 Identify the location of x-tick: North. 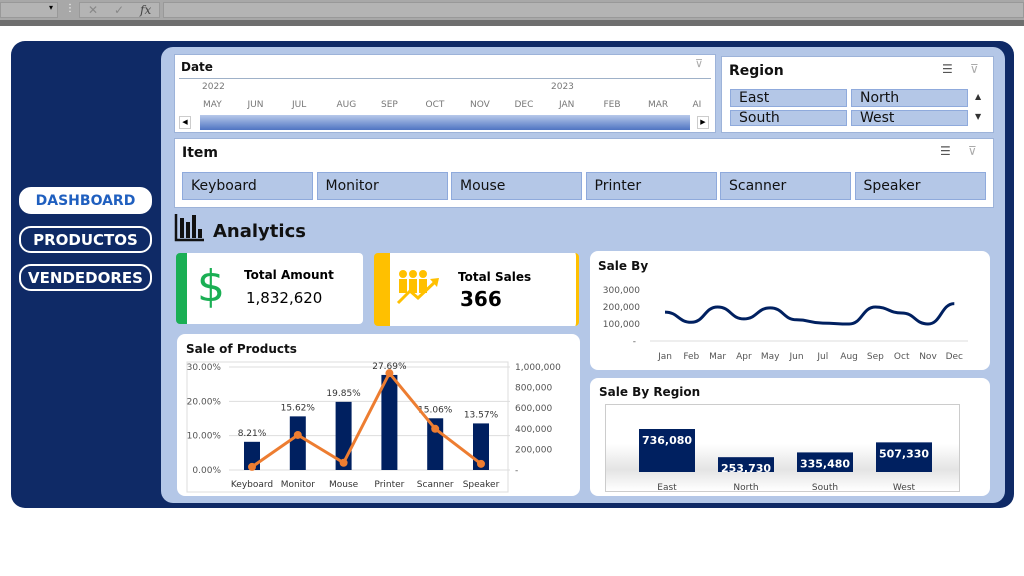
(745, 488).